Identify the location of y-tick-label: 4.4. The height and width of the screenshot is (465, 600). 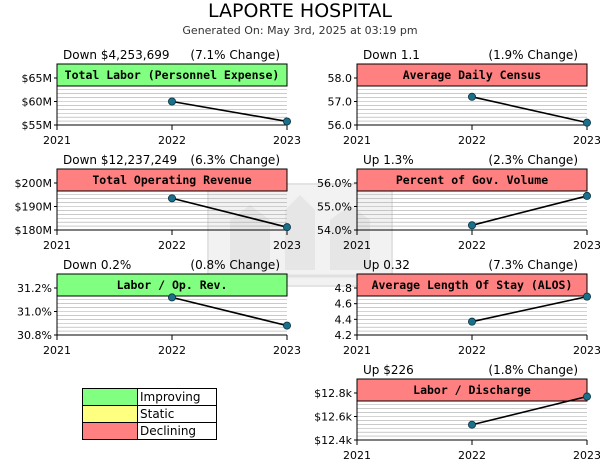
(344, 319).